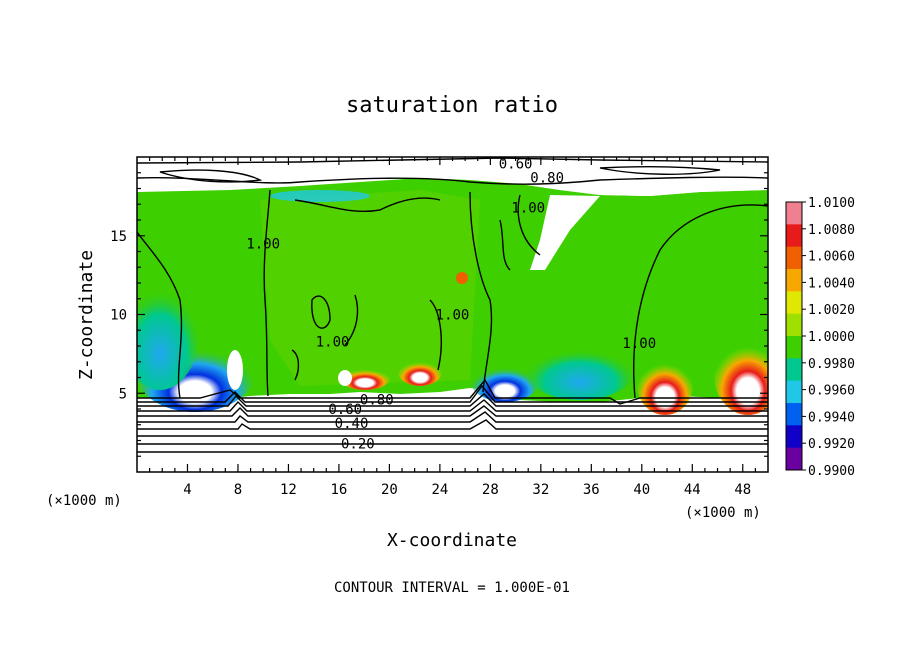 The height and width of the screenshot is (654, 904). Describe the element at coordinates (452, 540) in the screenshot. I see `x-axis-label: X-coordinate` at that location.